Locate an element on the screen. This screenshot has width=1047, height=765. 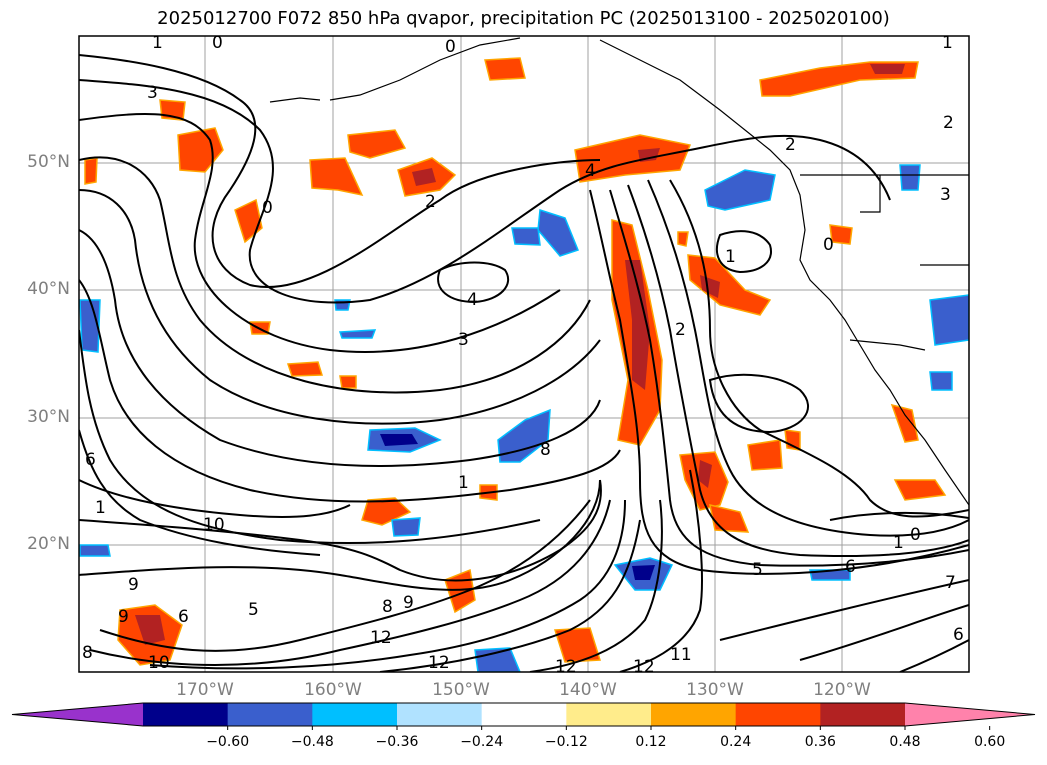
lon-label-130w: 130°W is located at coordinates (715, 690).